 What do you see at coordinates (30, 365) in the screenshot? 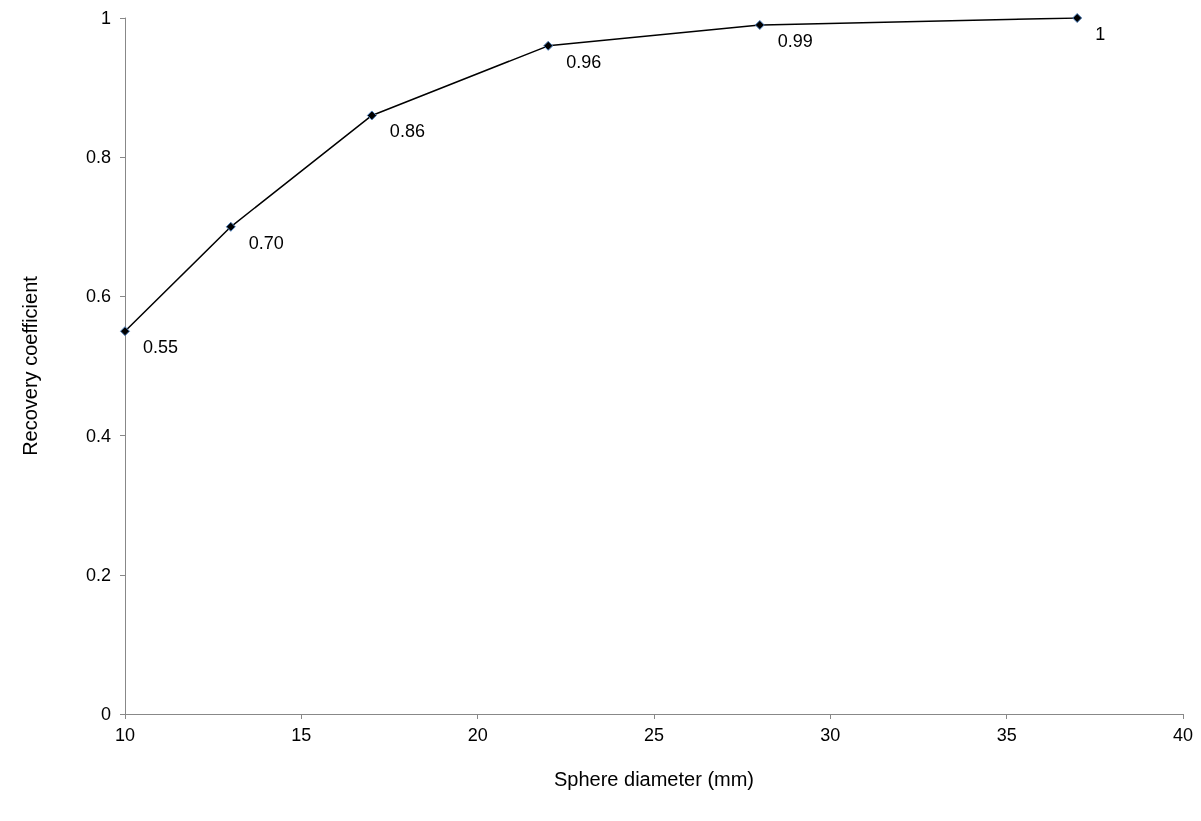
I see `y-axis-title: Recovery coefficient` at bounding box center [30, 365].